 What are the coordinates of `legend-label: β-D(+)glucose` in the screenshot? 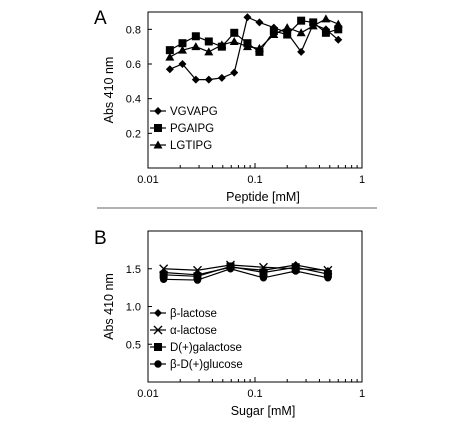 It's located at (206, 365).